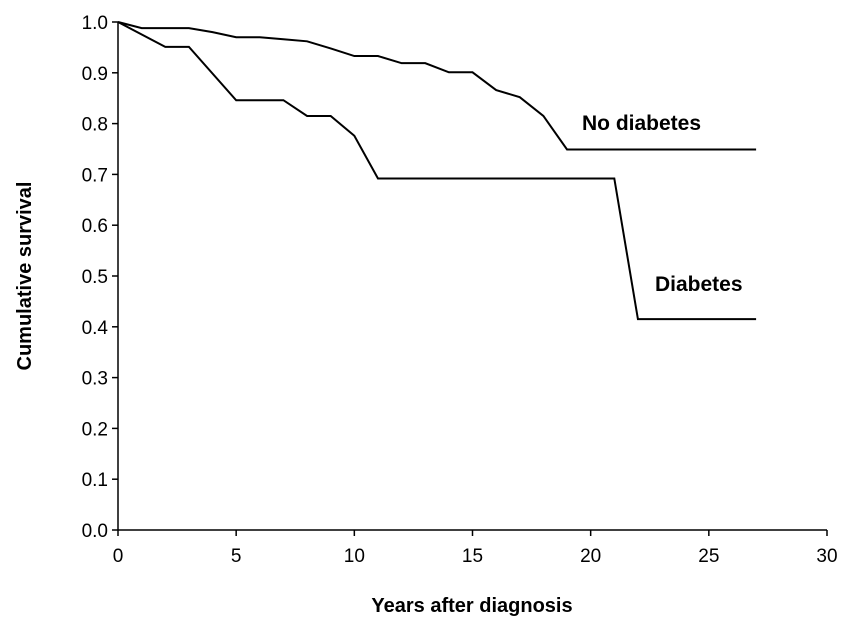 This screenshot has height=633, width=859. What do you see at coordinates (95, 379) in the screenshot?
I see `y-tick-label: 0.3` at bounding box center [95, 379].